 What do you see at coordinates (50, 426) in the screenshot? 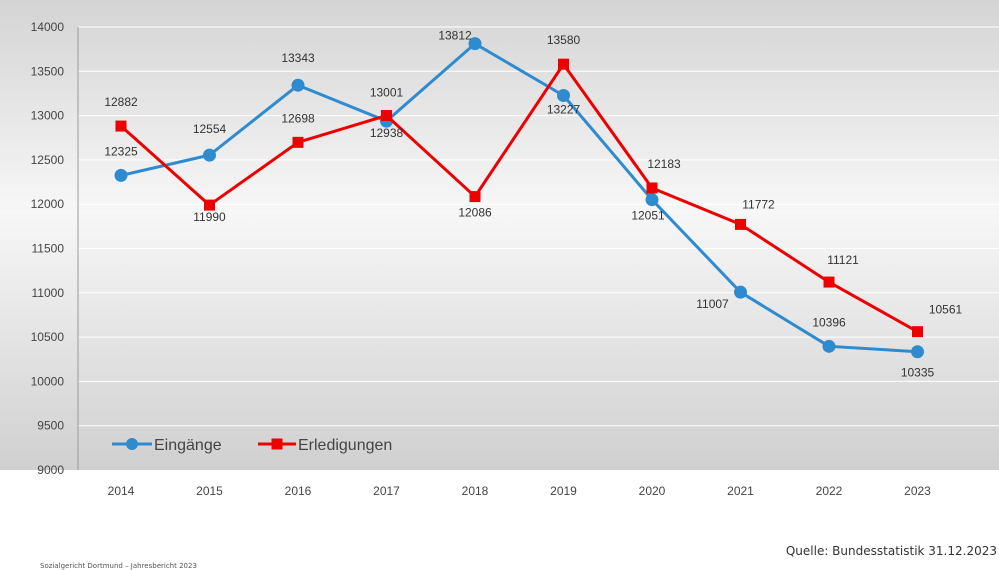
I see `y-tick-label: 9500` at bounding box center [50, 426].